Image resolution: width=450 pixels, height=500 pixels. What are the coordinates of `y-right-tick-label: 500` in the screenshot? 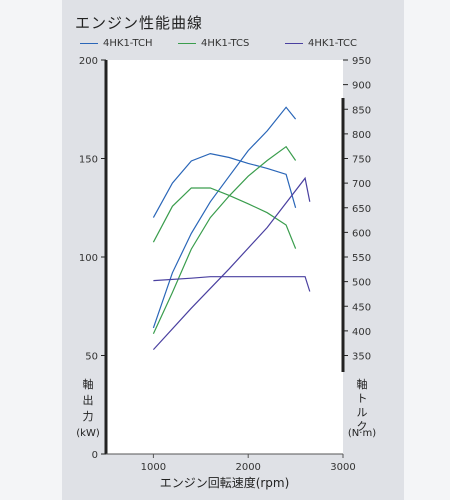 It's located at (361, 283).